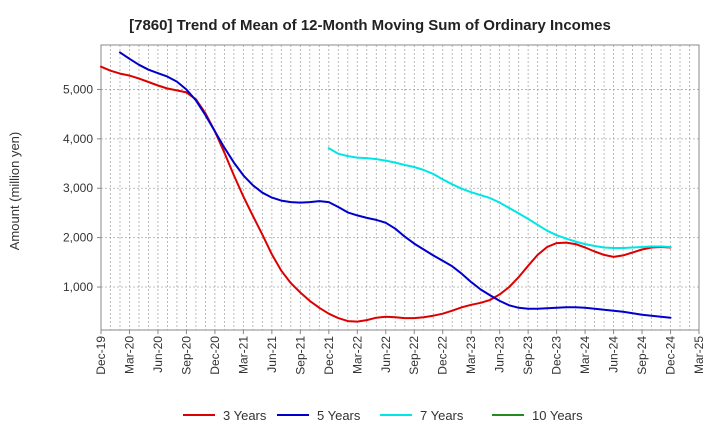 This screenshot has height=440, width=720. I want to click on legend-label-7-years: 7 Years, so click(442, 415).